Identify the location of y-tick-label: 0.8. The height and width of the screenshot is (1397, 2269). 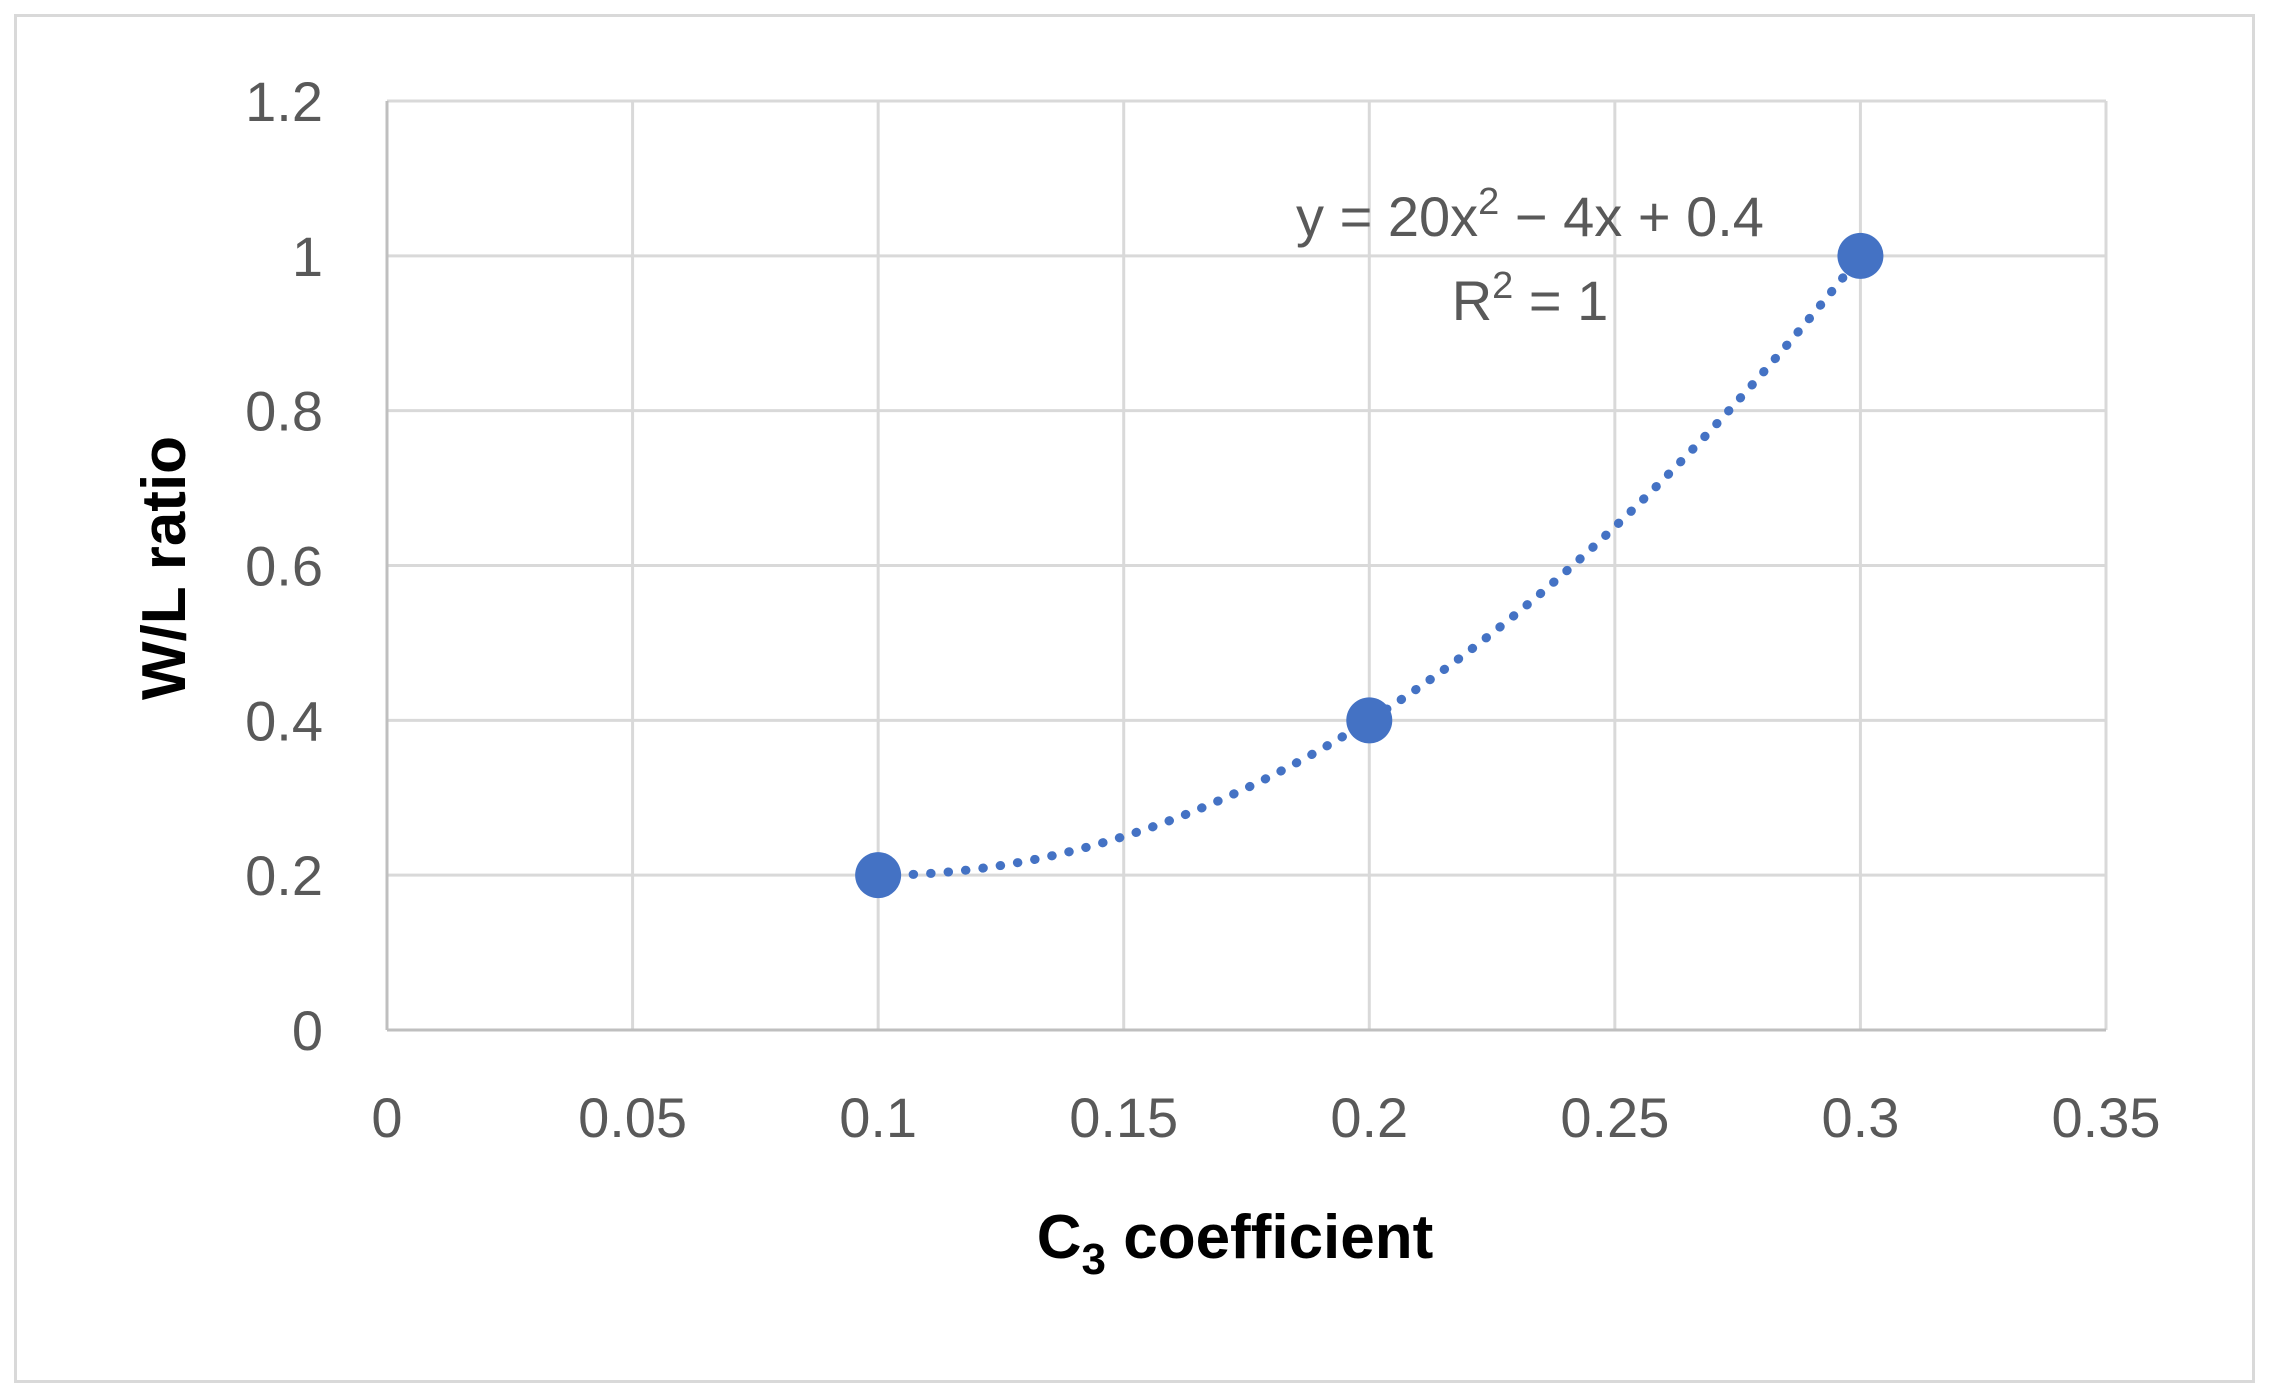
(284, 411).